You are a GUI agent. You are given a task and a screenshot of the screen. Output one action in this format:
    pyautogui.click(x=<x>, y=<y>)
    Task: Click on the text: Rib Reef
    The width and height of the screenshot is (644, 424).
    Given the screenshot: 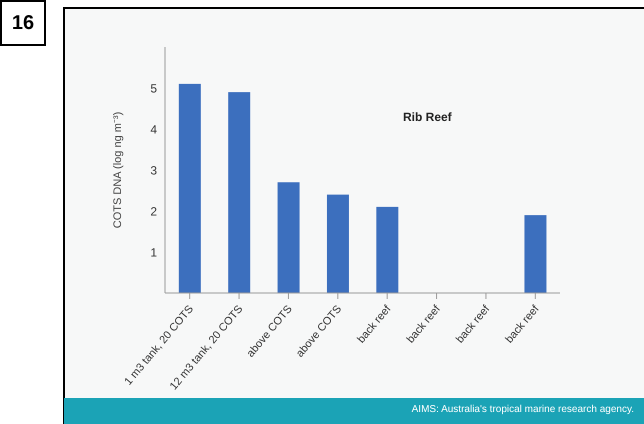 What is the action you would take?
    pyautogui.click(x=427, y=117)
    